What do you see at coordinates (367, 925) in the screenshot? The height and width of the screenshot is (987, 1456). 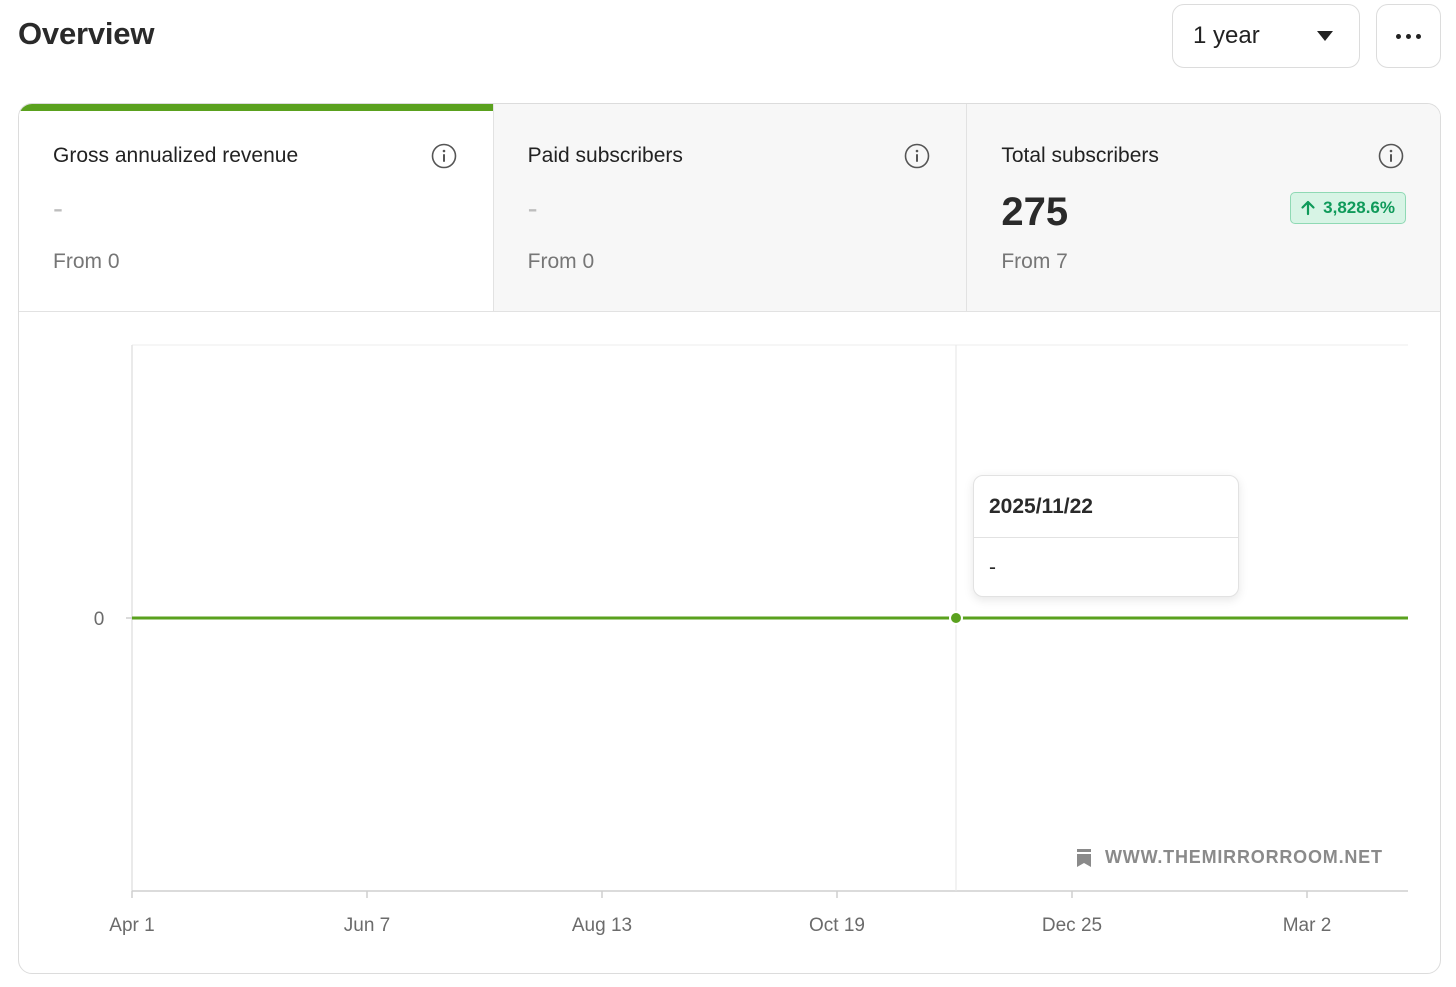 I see `x-tick-label: Jun 7` at bounding box center [367, 925].